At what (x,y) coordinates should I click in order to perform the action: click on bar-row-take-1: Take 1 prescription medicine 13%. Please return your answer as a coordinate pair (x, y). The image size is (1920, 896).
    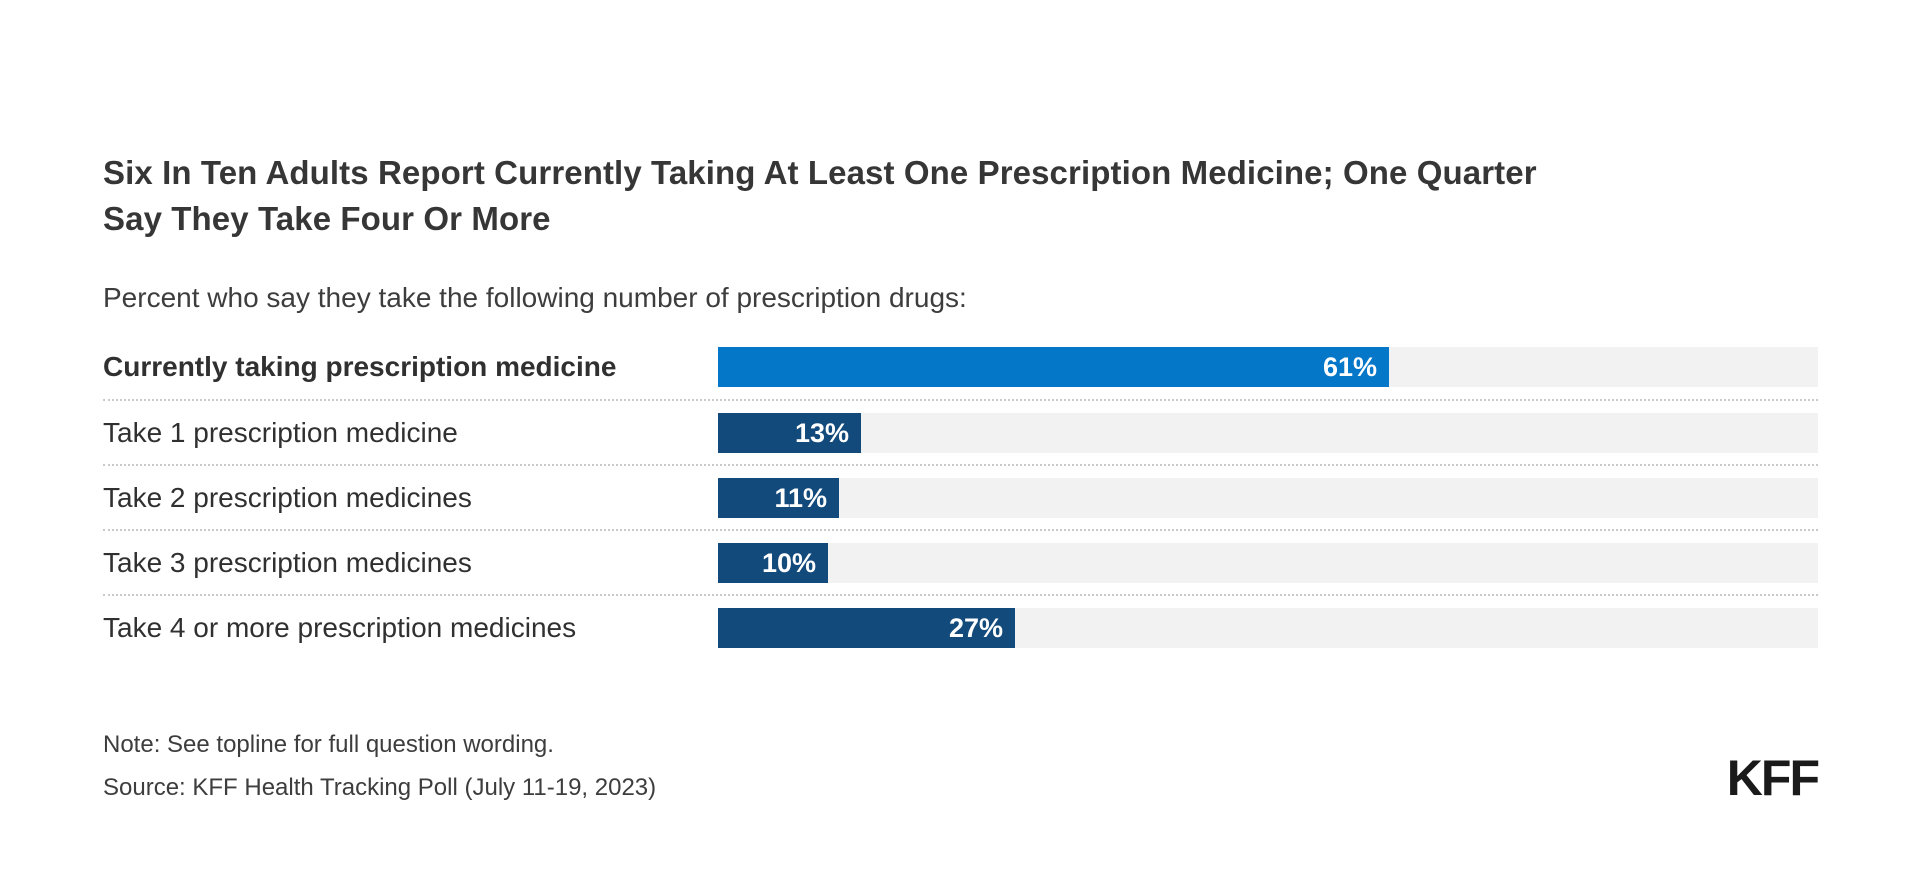
    Looking at the image, I should click on (960, 431).